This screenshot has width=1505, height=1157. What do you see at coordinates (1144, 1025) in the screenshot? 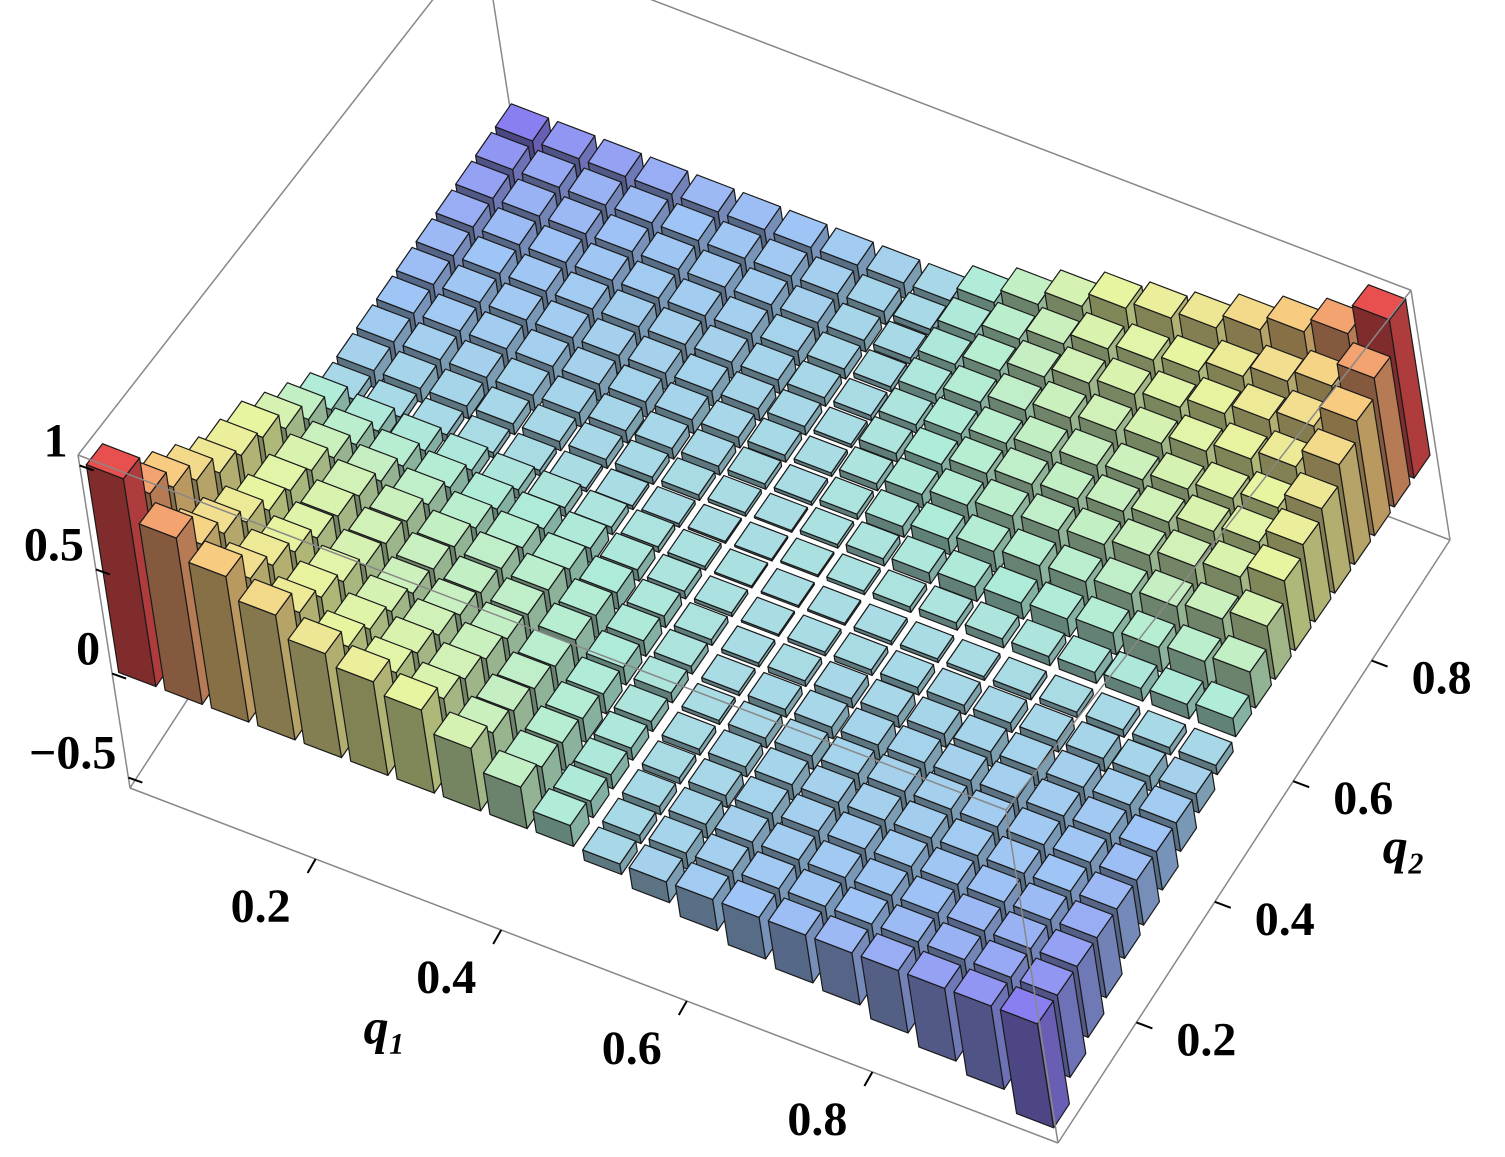
I see `y-tick` at bounding box center [1144, 1025].